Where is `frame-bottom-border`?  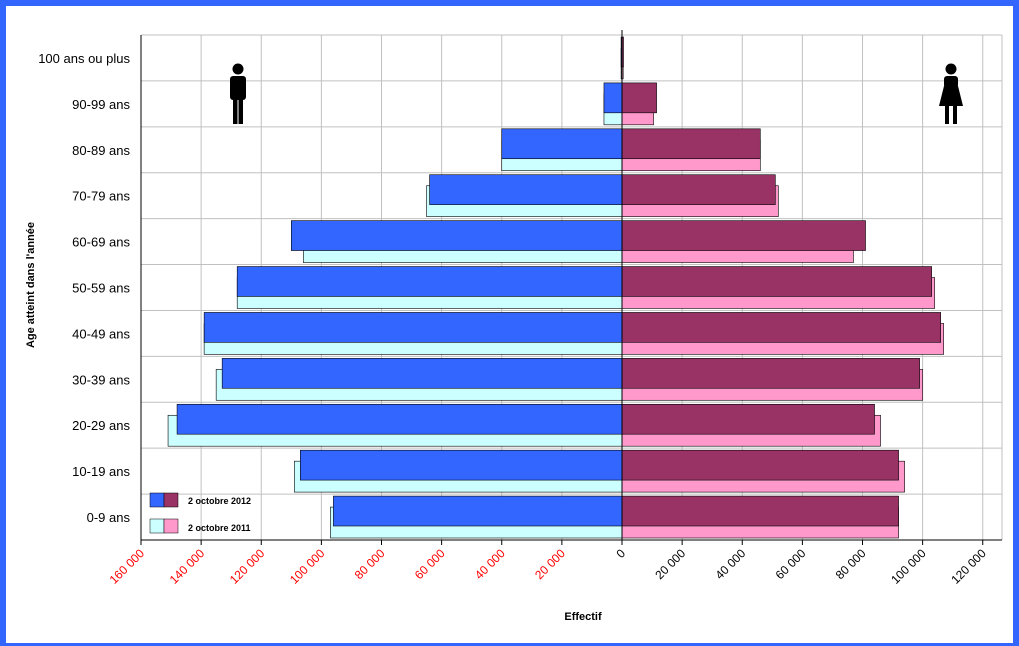 frame-bottom-border is located at coordinates (509, 644).